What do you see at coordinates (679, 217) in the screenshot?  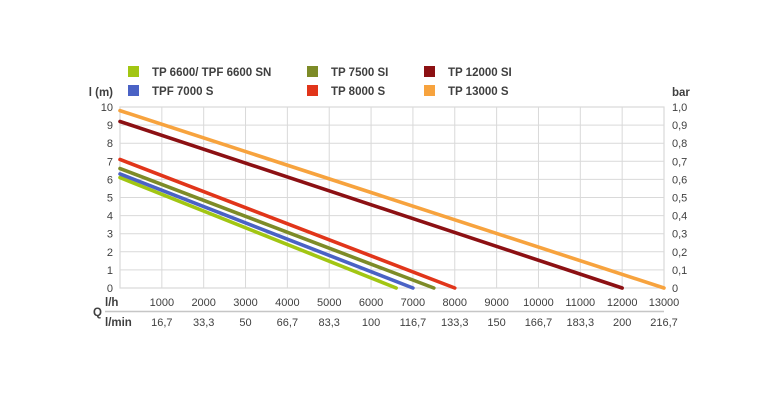 I see `y-right-tick-label: 0,4` at bounding box center [679, 217].